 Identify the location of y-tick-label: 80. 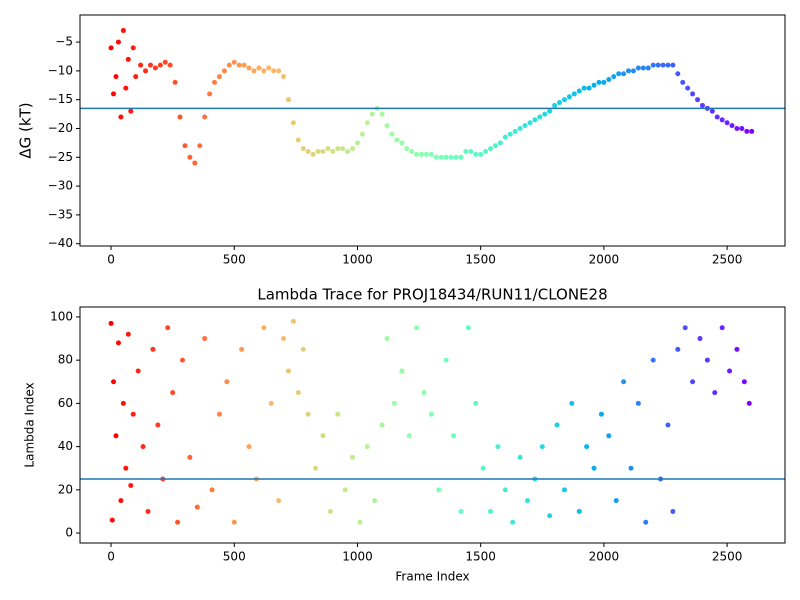
(65, 360).